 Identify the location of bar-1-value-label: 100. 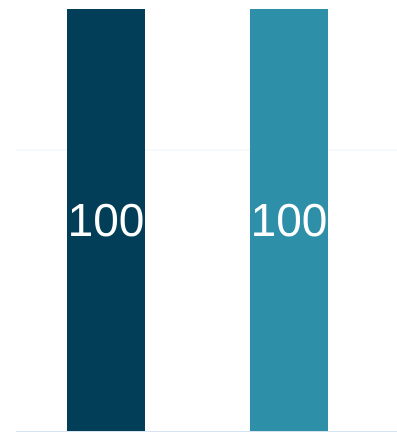
(106, 220).